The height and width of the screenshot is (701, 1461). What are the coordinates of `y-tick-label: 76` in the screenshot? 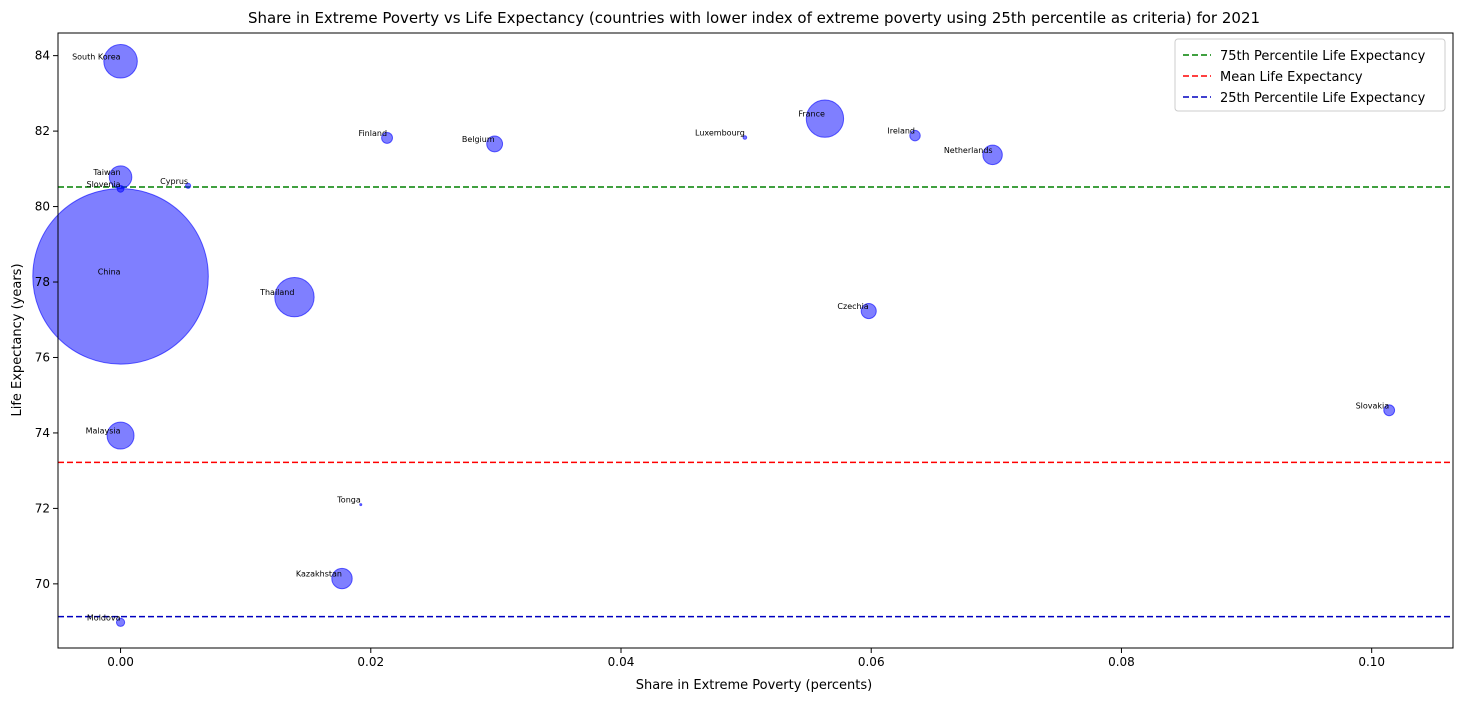 It's located at (42, 357).